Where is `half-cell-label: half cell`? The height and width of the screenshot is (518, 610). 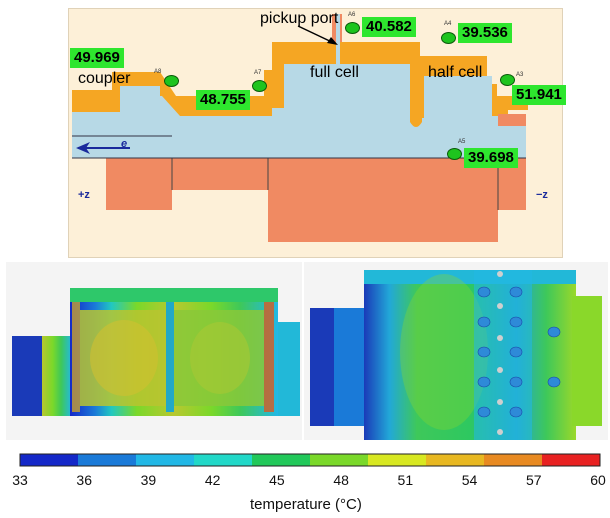
half-cell-label: half cell is located at coordinates (455, 72).